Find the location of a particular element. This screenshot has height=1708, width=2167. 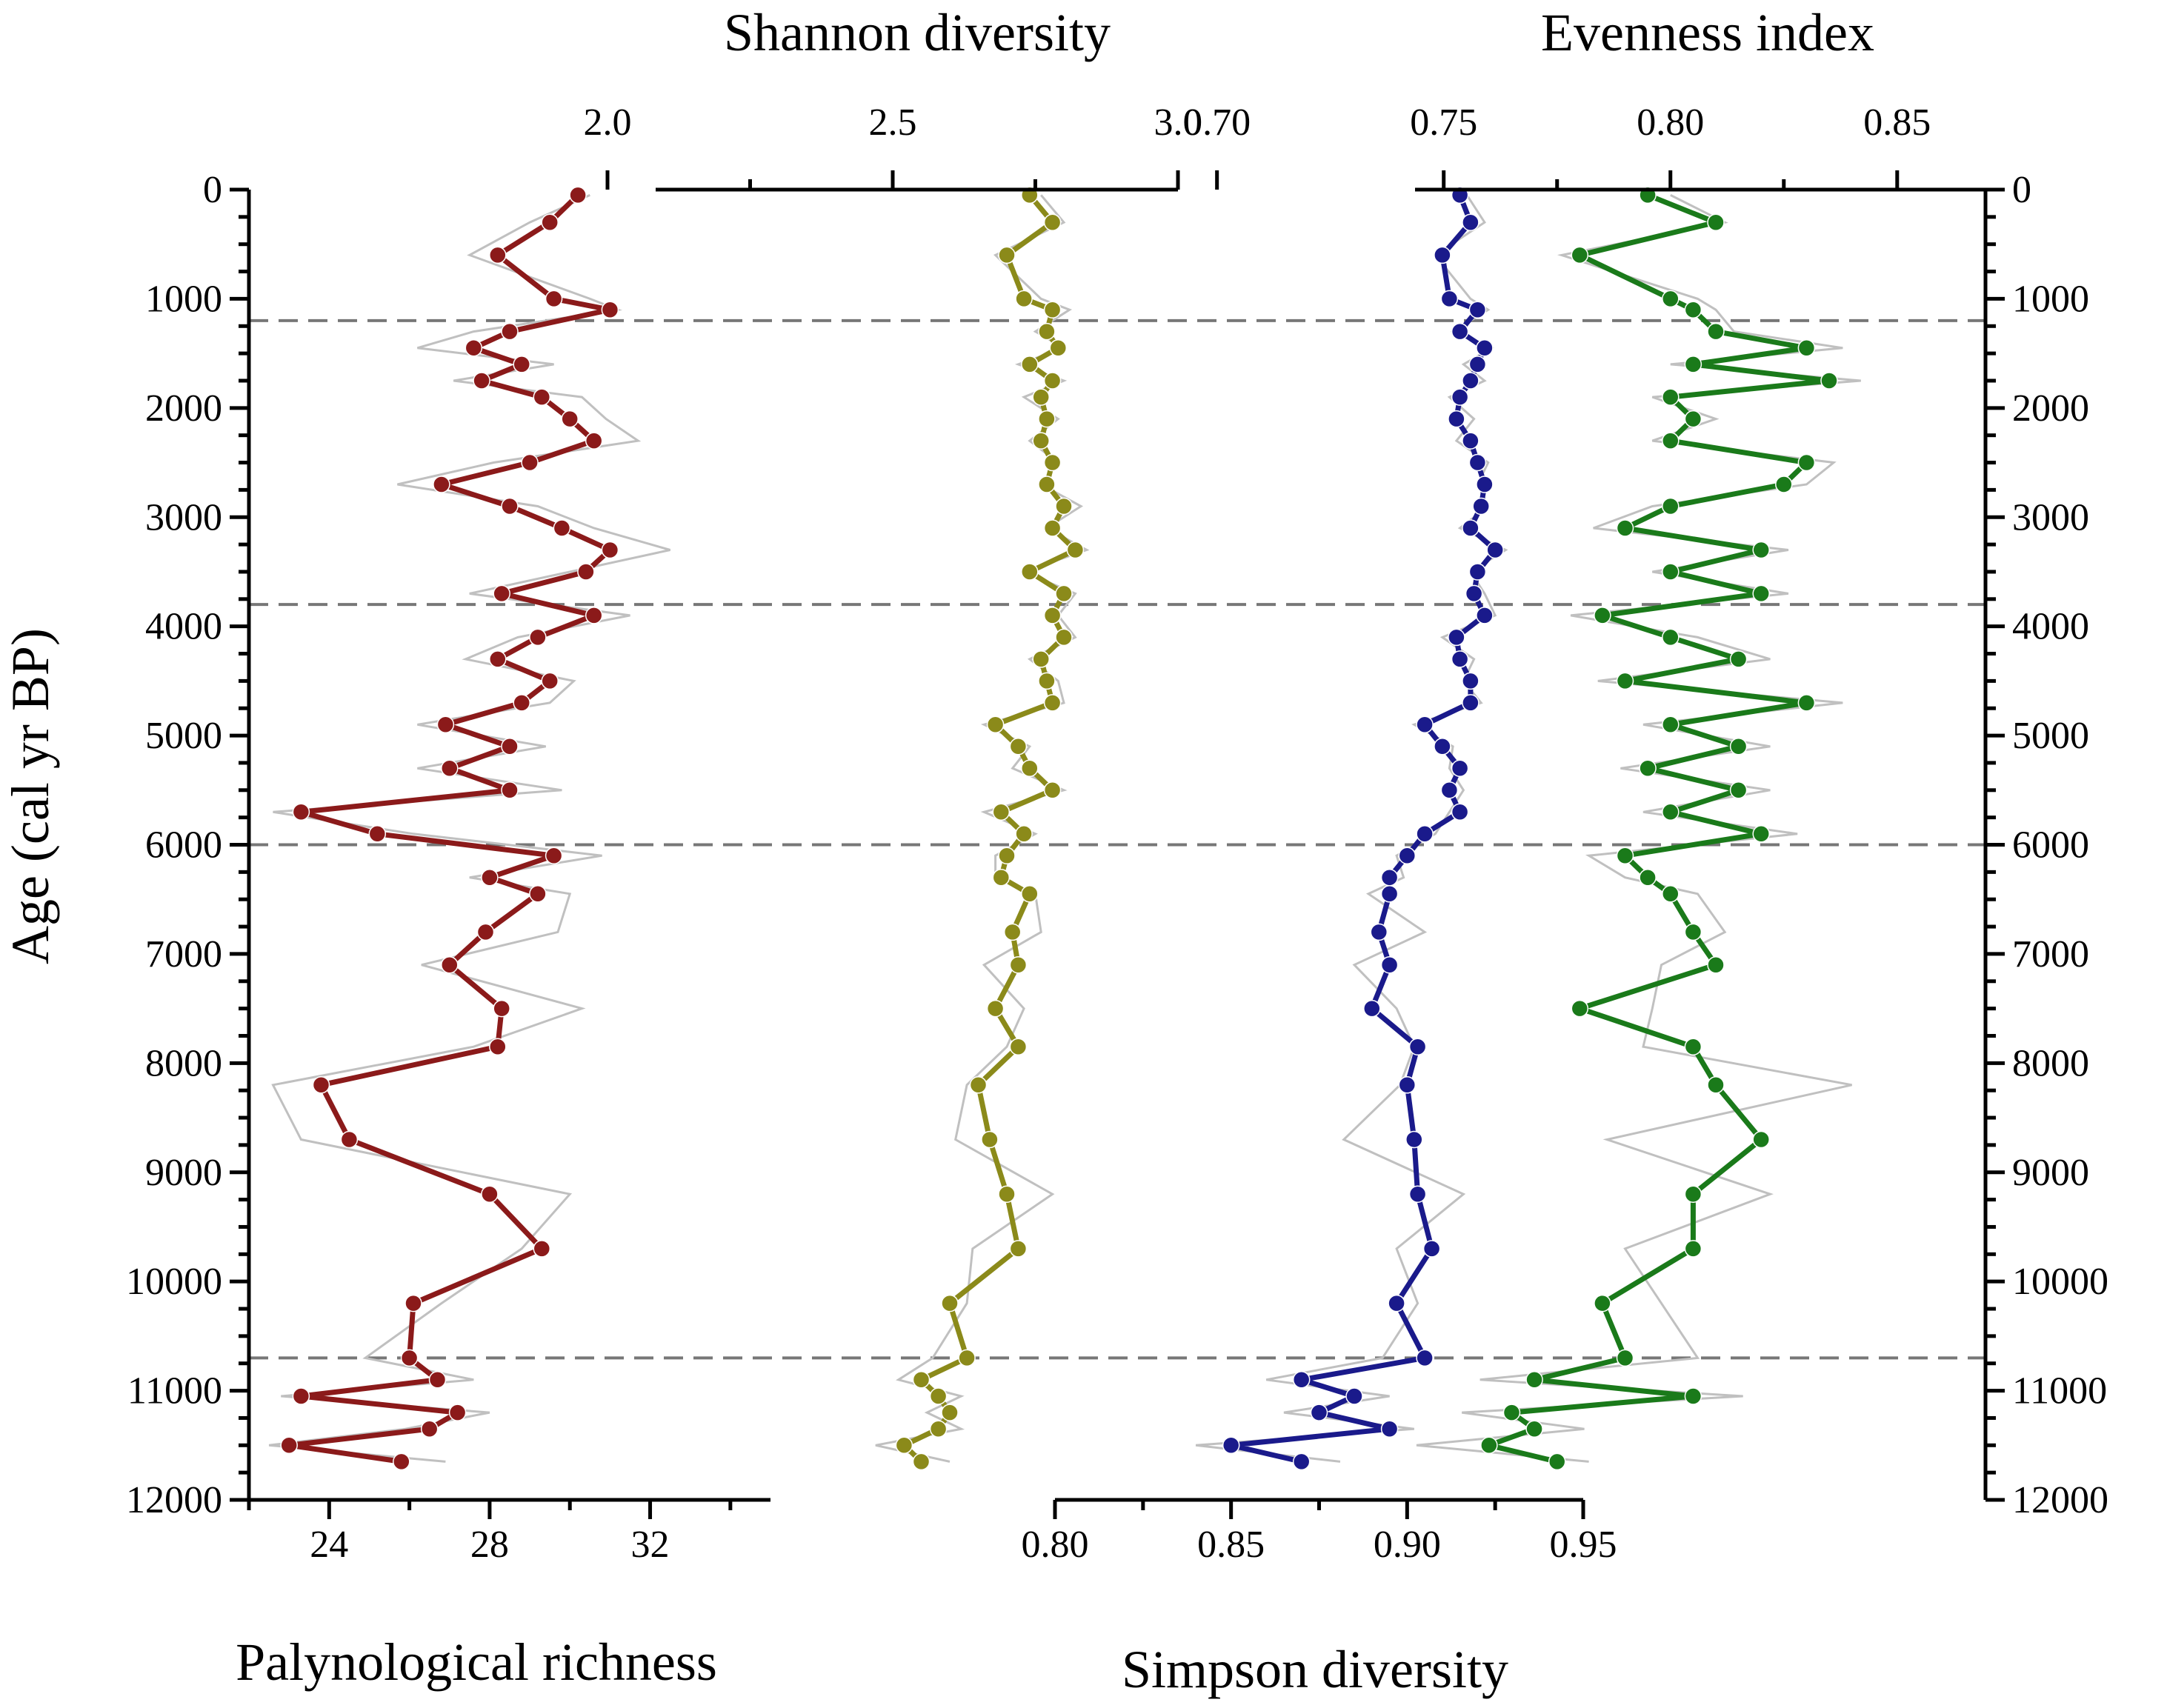

age-tick-label-left-0: 0 is located at coordinates (212, 190).